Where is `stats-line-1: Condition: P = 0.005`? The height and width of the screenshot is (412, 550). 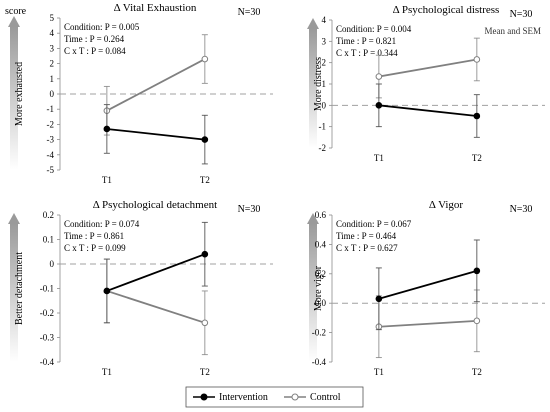 stats-line-1: Condition: P = 0.005 is located at coordinates (102, 27).